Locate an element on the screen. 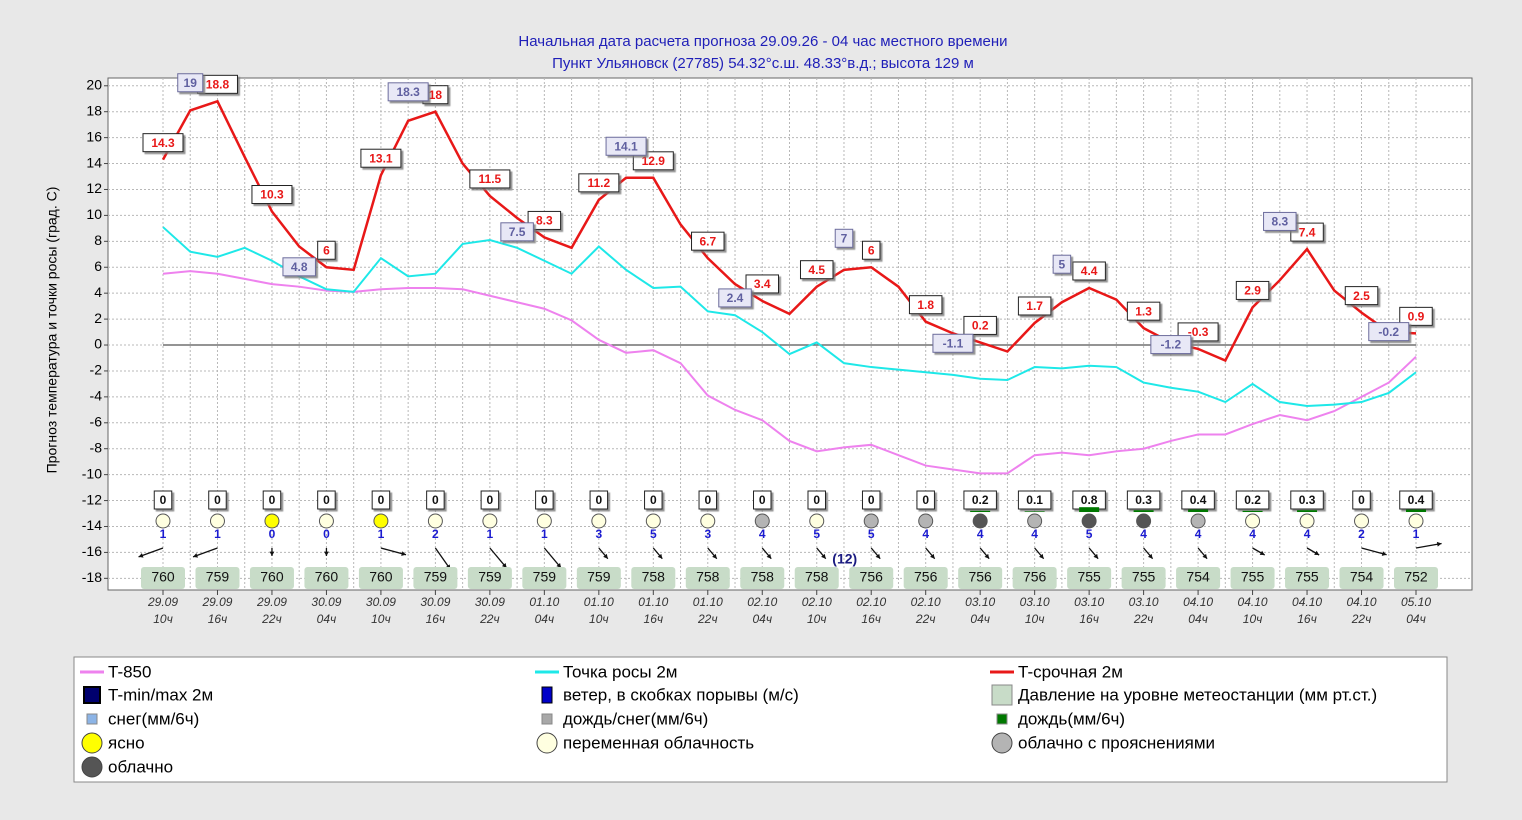  legend-label: облачно с прояснениями is located at coordinates (1116, 742).